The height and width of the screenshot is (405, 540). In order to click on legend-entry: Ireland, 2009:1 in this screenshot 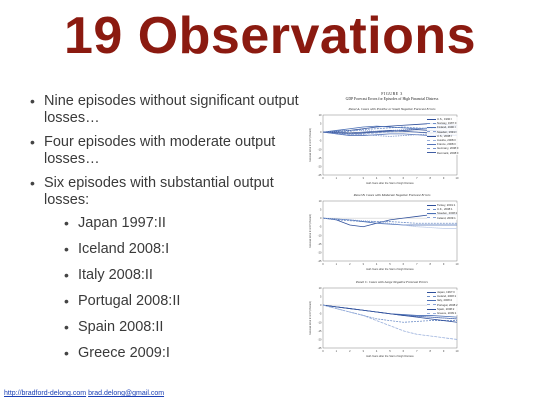, I will do `click(442, 218)`.